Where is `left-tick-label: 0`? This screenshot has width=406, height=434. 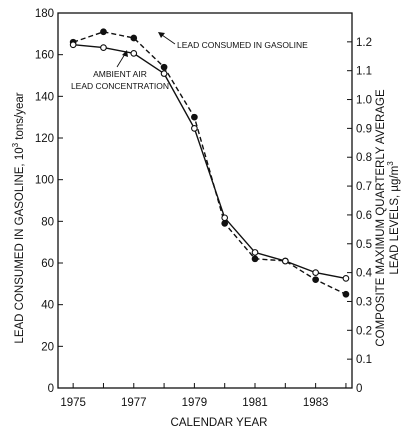 left-tick-label: 0 is located at coordinates (51, 389).